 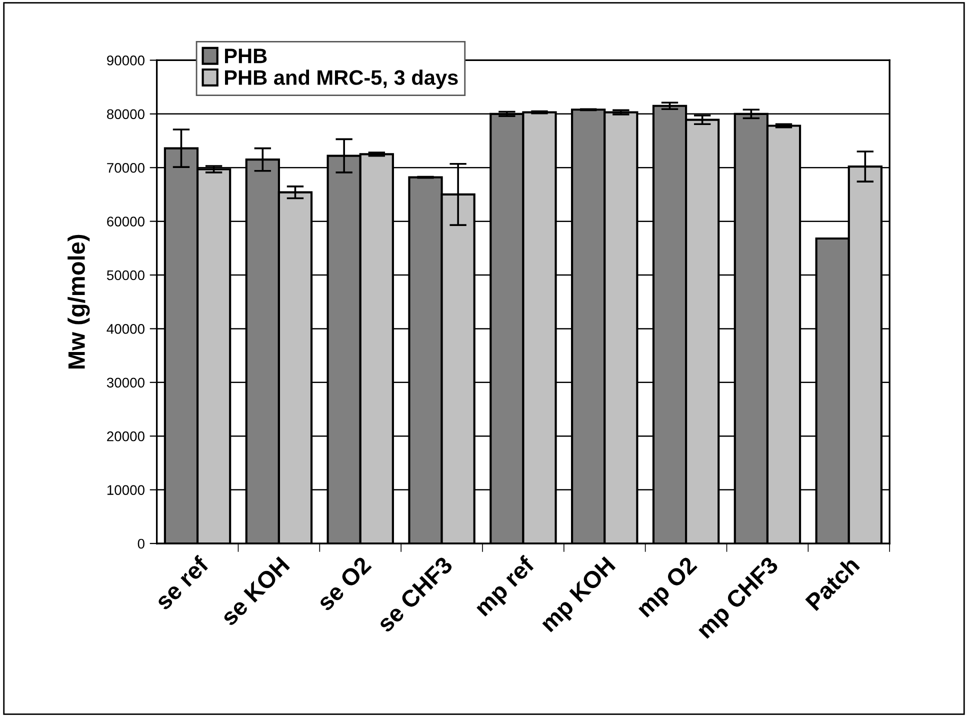 What do you see at coordinates (506, 587) in the screenshot?
I see `x-tick-label: mp ref` at bounding box center [506, 587].